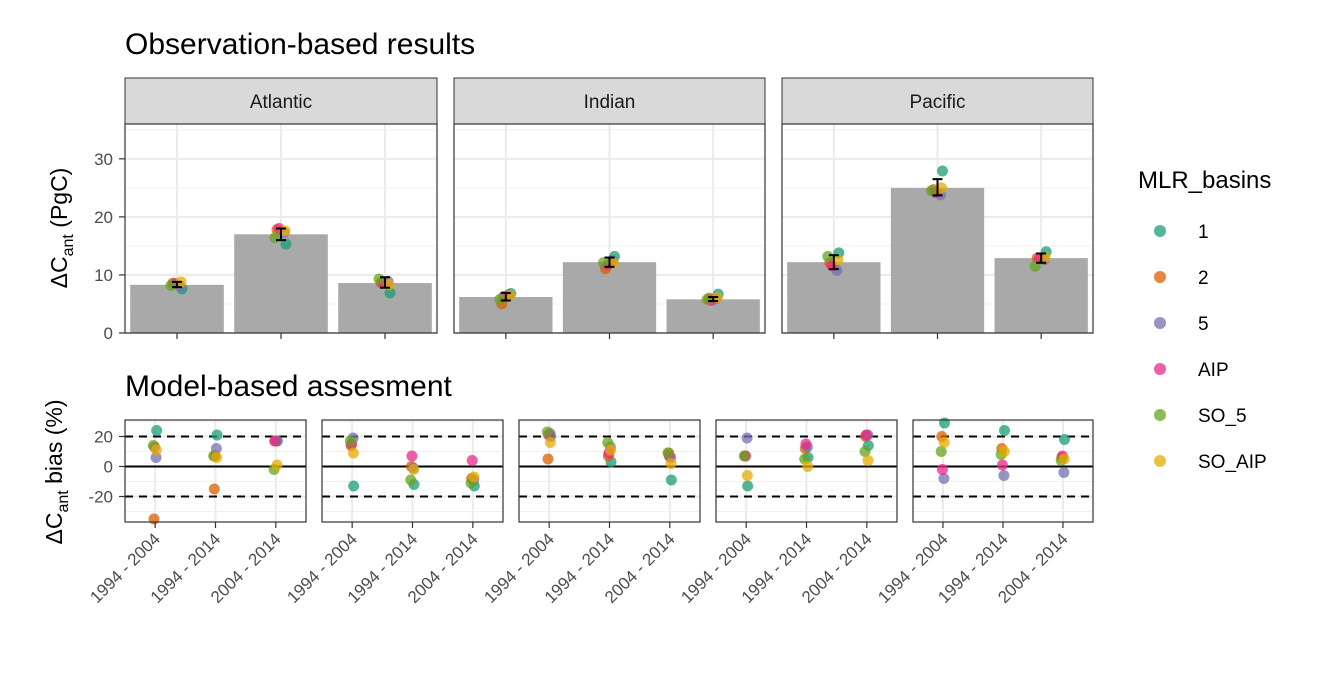 The image size is (1344, 677). Describe the element at coordinates (1191, 370) in the screenshot. I see `legend-item: AIP` at that location.